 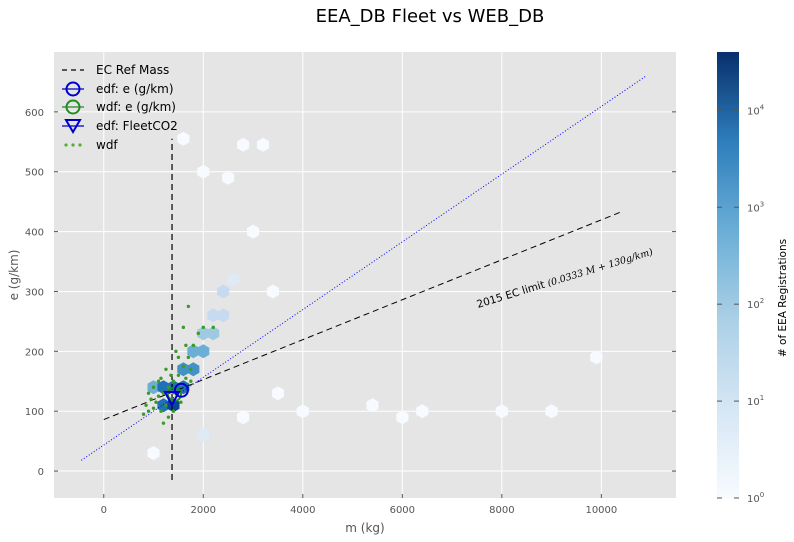 What do you see at coordinates (137, 126) in the screenshot?
I see `legend-label-edf-fleetco2: edf: FleetCO2` at bounding box center [137, 126].